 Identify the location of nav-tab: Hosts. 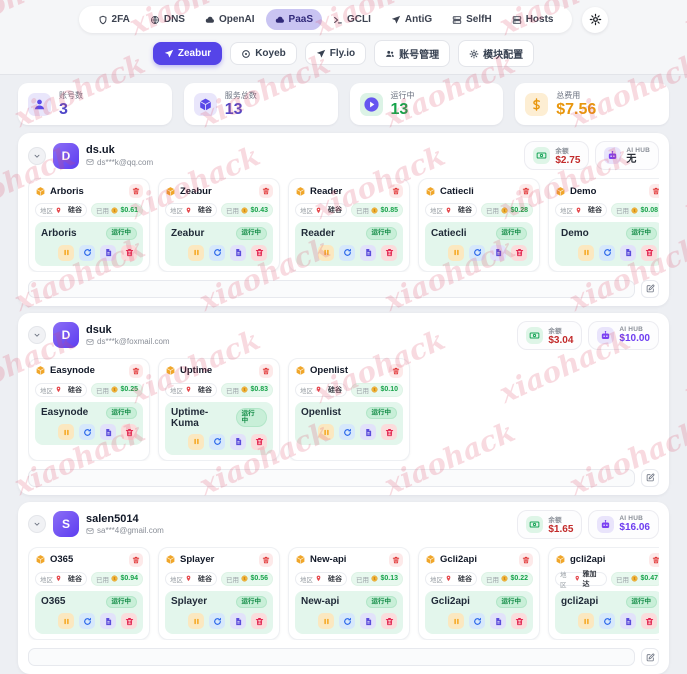
(533, 19).